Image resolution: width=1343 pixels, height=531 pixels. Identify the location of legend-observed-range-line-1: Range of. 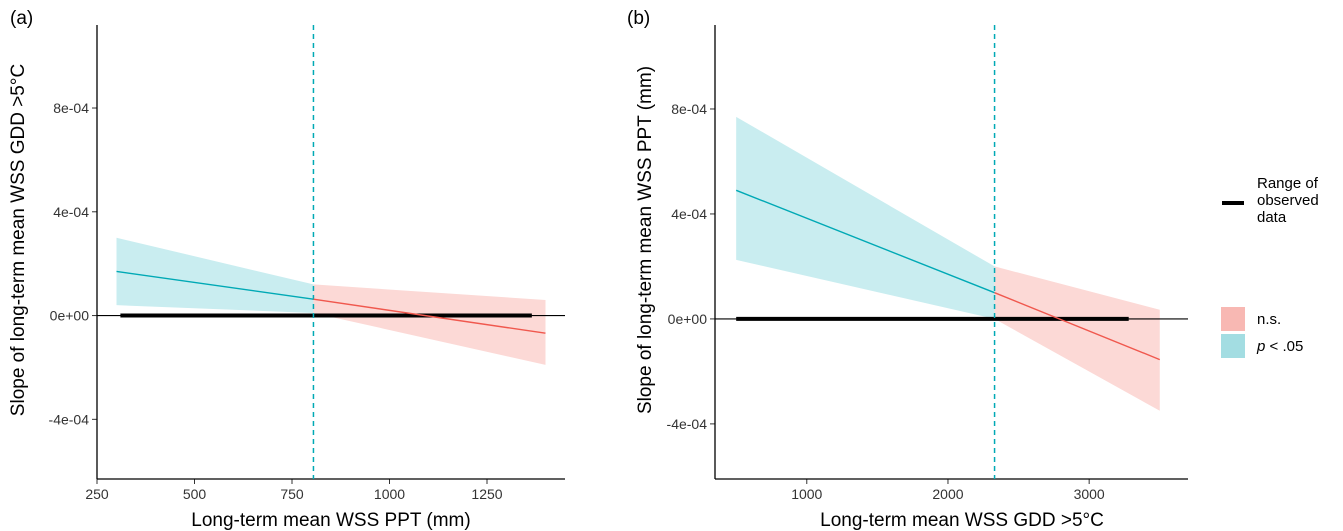
(1288, 183).